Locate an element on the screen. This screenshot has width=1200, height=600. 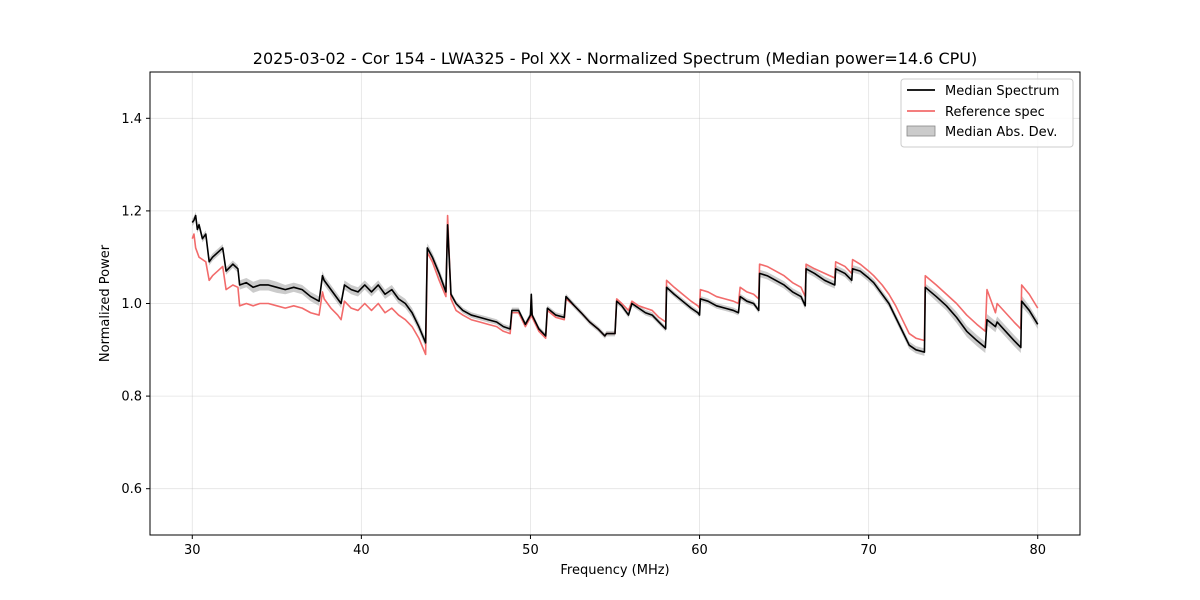
x-tick-label: 40 is located at coordinates (361, 550).